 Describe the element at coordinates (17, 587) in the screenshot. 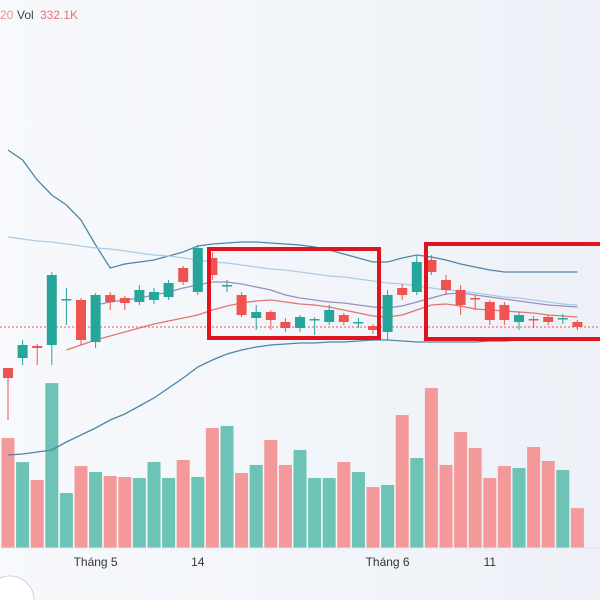

I see `ui-button` at that location.